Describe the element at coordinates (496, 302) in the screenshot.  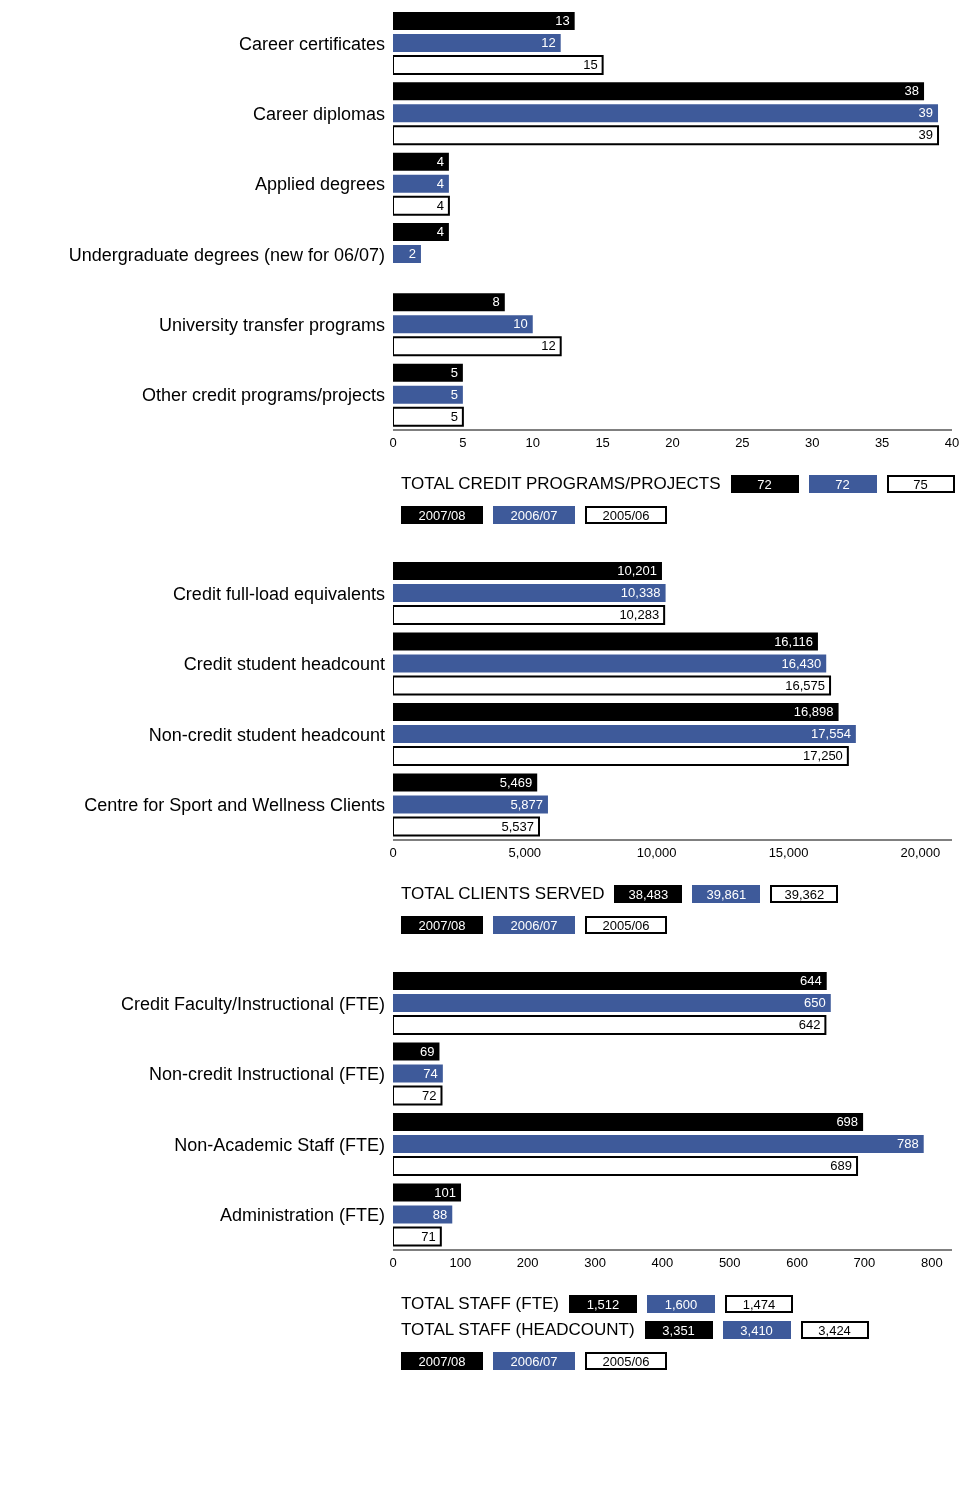
I see `data-label: 8` at that location.